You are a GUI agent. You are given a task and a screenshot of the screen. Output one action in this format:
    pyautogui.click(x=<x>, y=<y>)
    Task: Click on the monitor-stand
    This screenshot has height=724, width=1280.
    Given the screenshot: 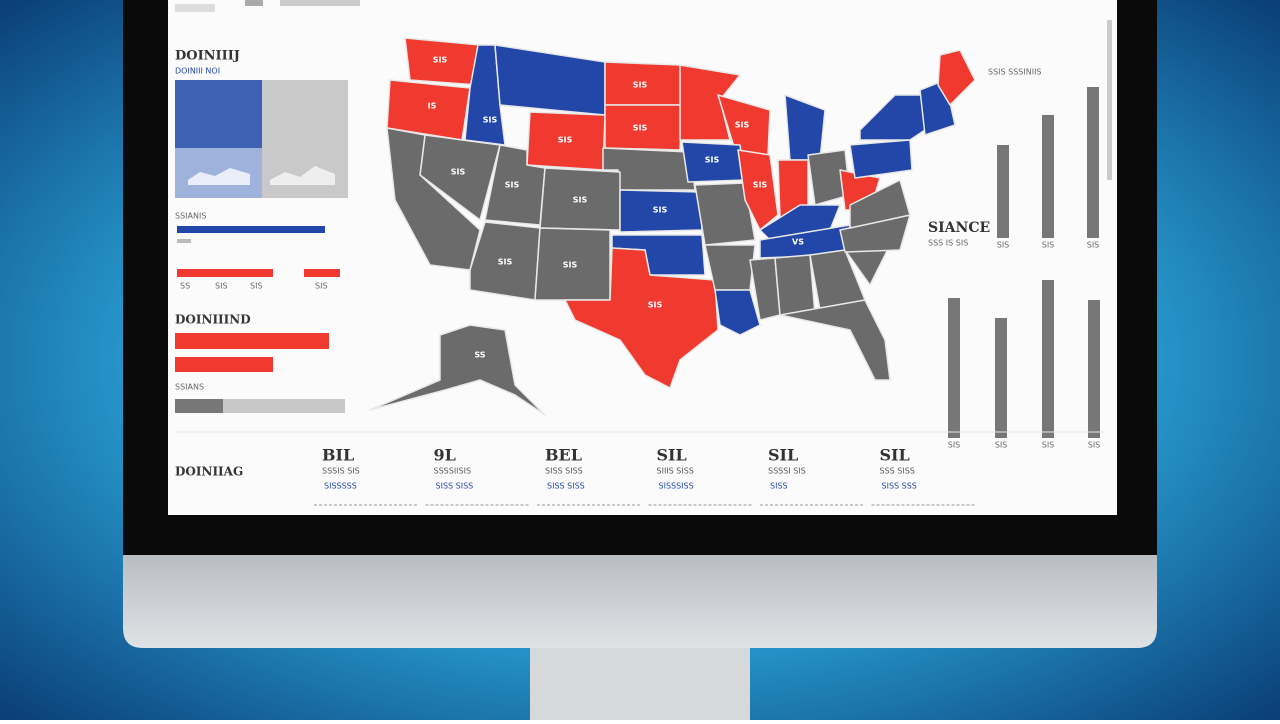 What is the action you would take?
    pyautogui.click(x=640, y=680)
    